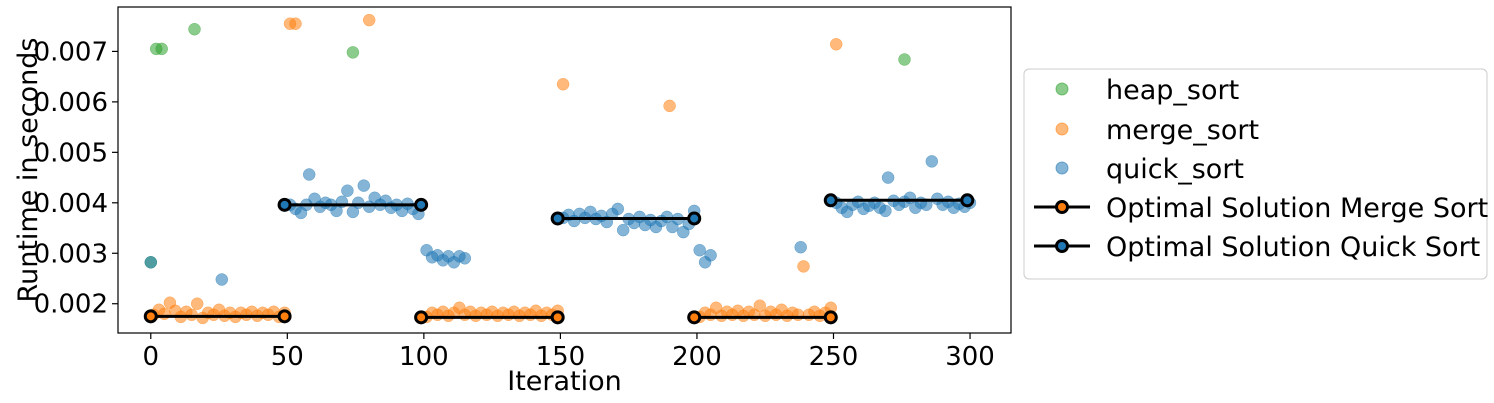  What do you see at coordinates (71, 305) in the screenshot?
I see `y-tick-label: 0.002` at bounding box center [71, 305].